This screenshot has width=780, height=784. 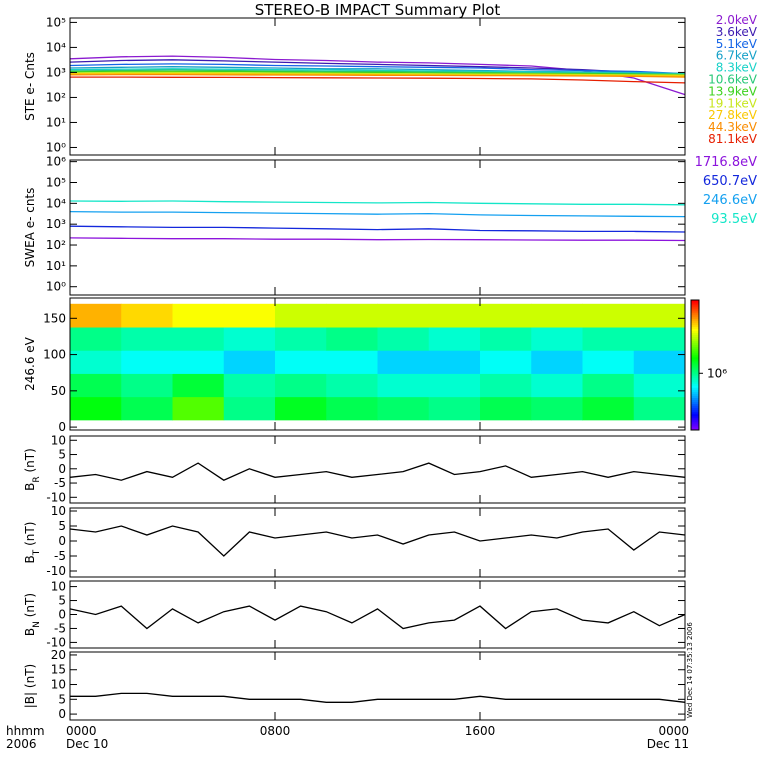 I want to click on legend-label: 81.1keV, so click(x=733, y=139).